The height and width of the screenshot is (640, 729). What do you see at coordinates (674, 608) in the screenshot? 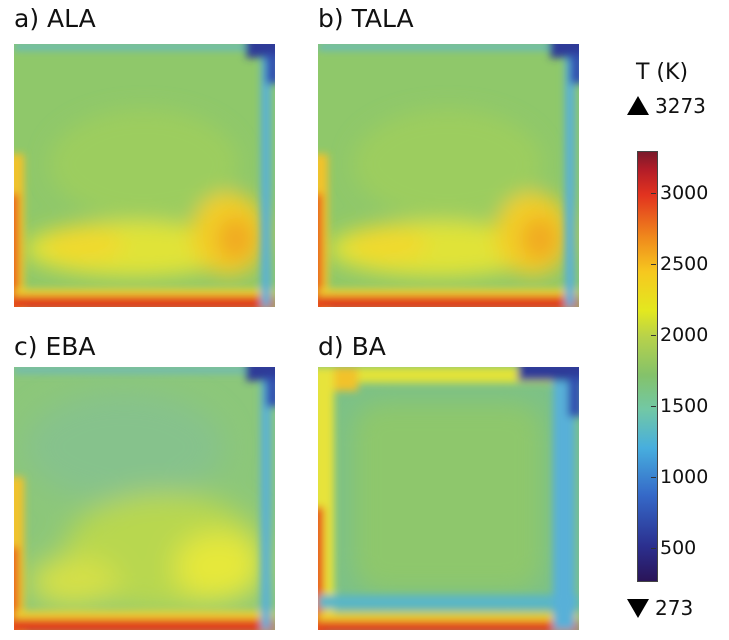
I see `colorbar-min-label: 273` at bounding box center [674, 608].